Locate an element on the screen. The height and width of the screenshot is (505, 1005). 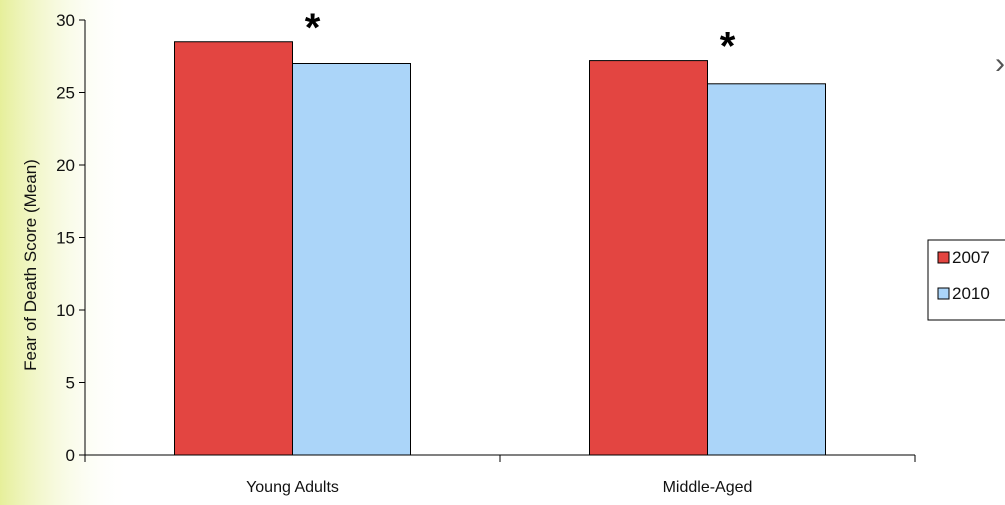
bar-young-adults-2010 is located at coordinates (351, 259).